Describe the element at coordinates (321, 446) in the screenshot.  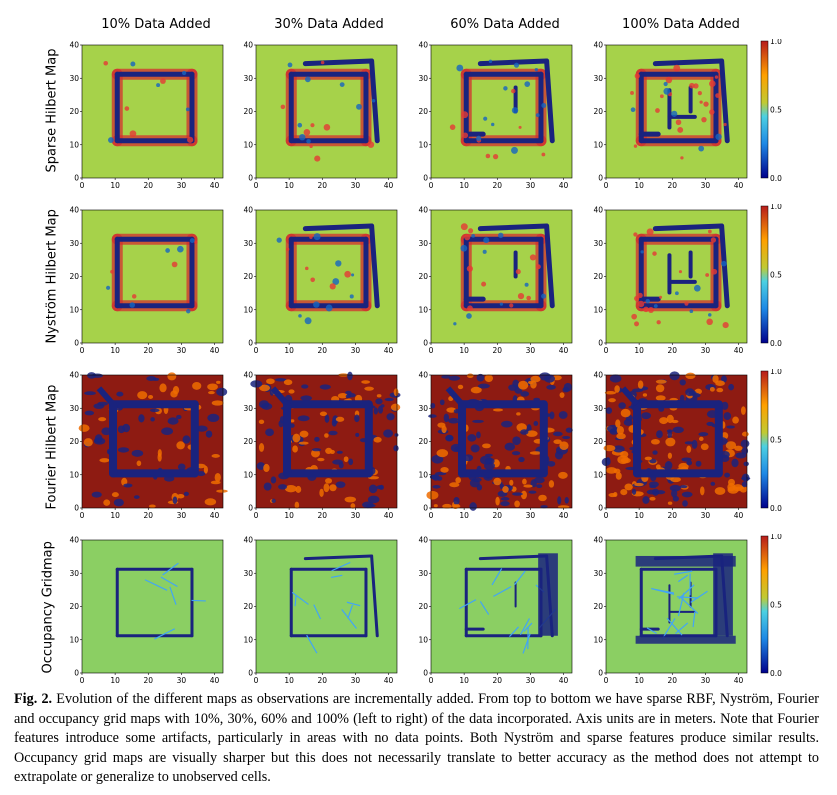
I see `panel-fourier-col2: 0 10 20 30 40 0 10 20 30 40` at that location.